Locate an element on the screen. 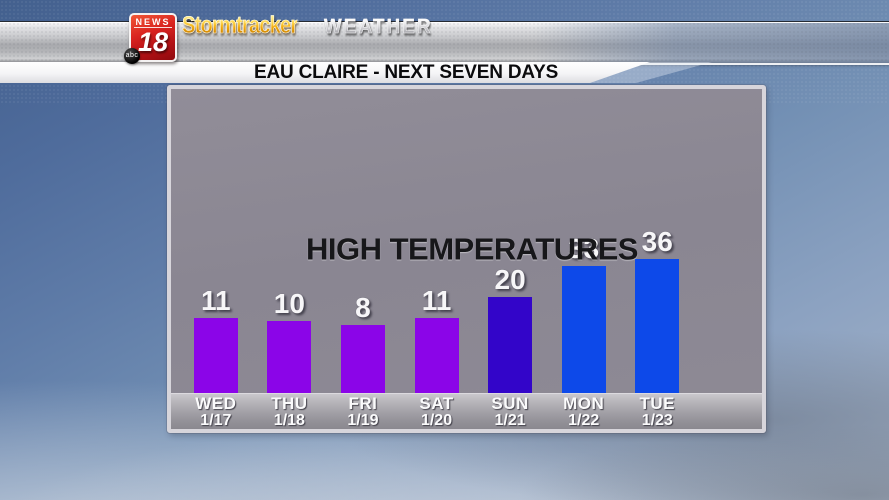 The width and height of the screenshot is (889, 500). day-label: MON is located at coordinates (584, 403).